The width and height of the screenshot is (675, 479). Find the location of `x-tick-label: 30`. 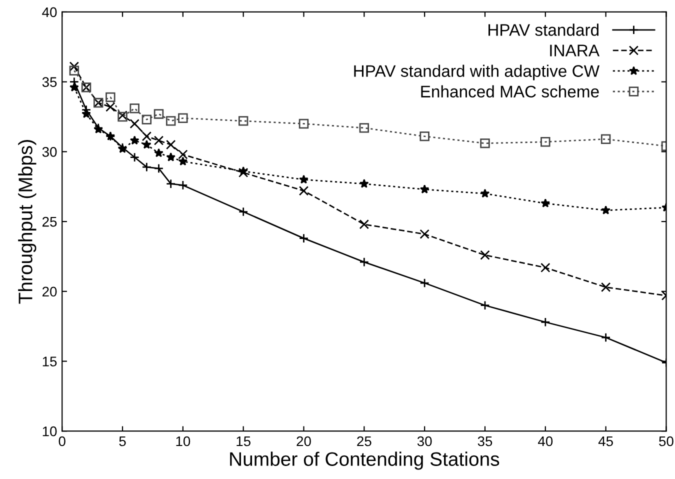

x-tick-label: 30 is located at coordinates (424, 441).